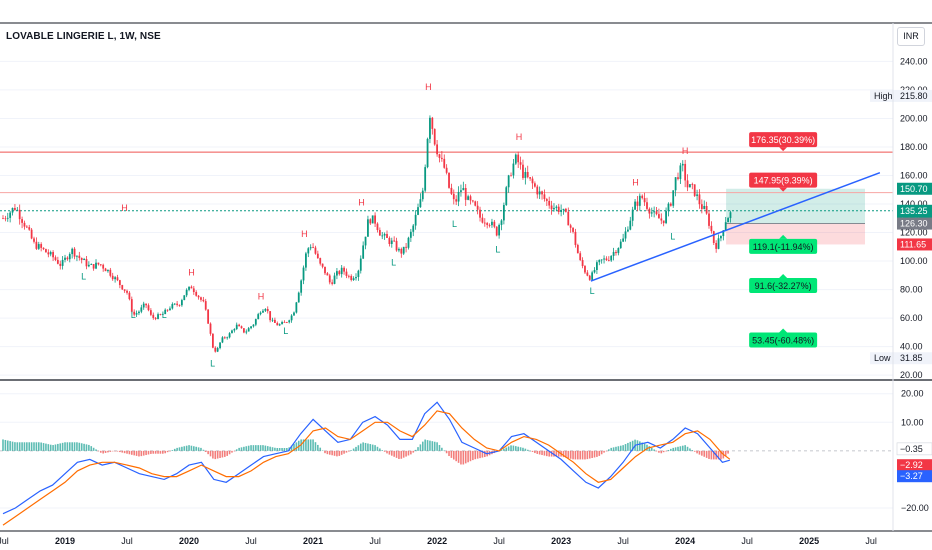 The image size is (932, 550). I want to click on high-marker: H, so click(519, 137).